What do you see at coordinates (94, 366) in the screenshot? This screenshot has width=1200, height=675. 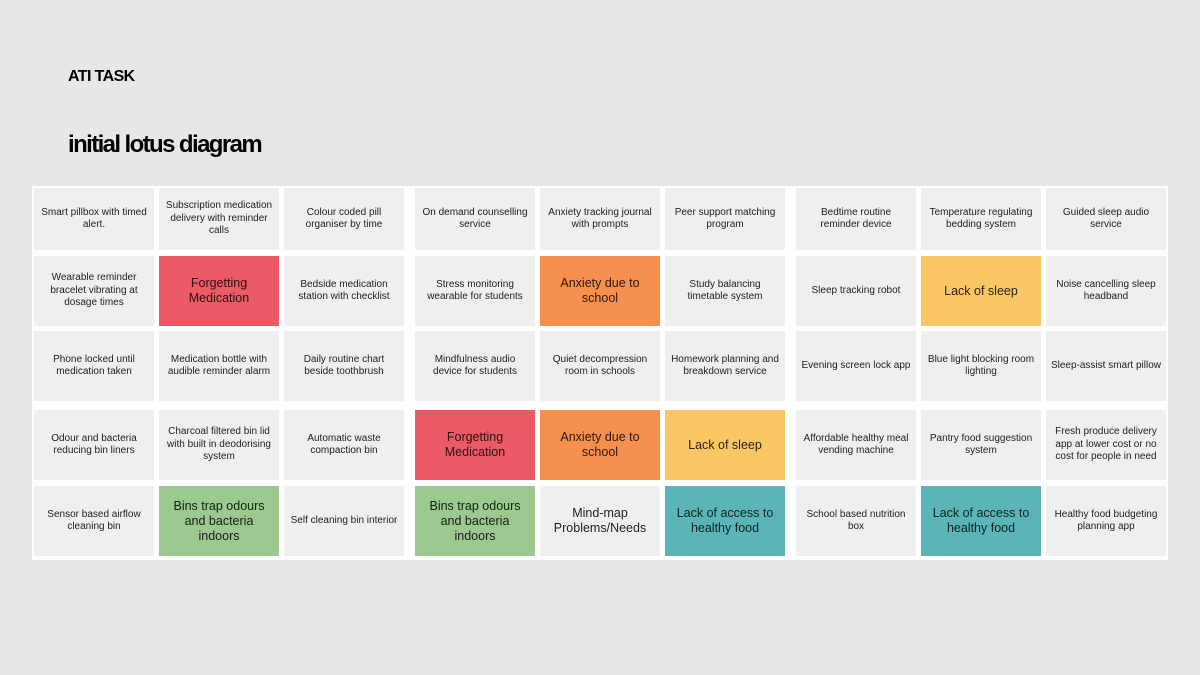 I see `idea-cell: Phone locked until medication taken` at bounding box center [94, 366].